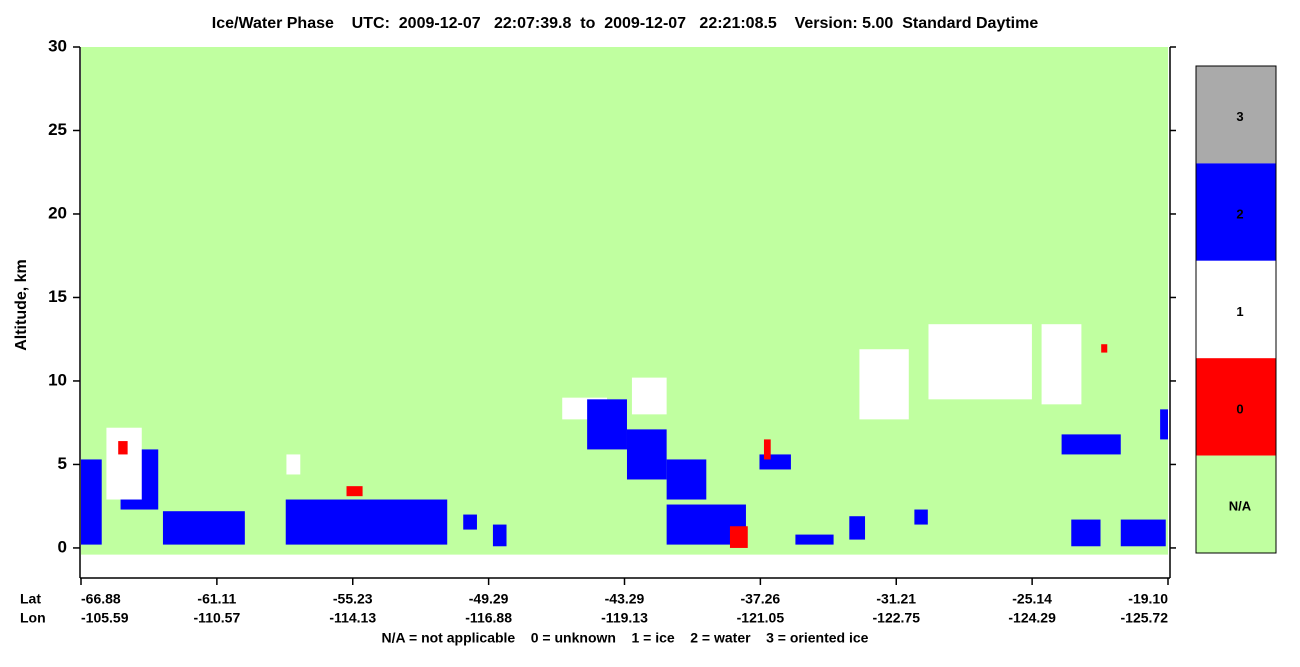 The width and height of the screenshot is (1300, 667). Describe the element at coordinates (216, 599) in the screenshot. I see `x-tick-label: -61.11` at that location.